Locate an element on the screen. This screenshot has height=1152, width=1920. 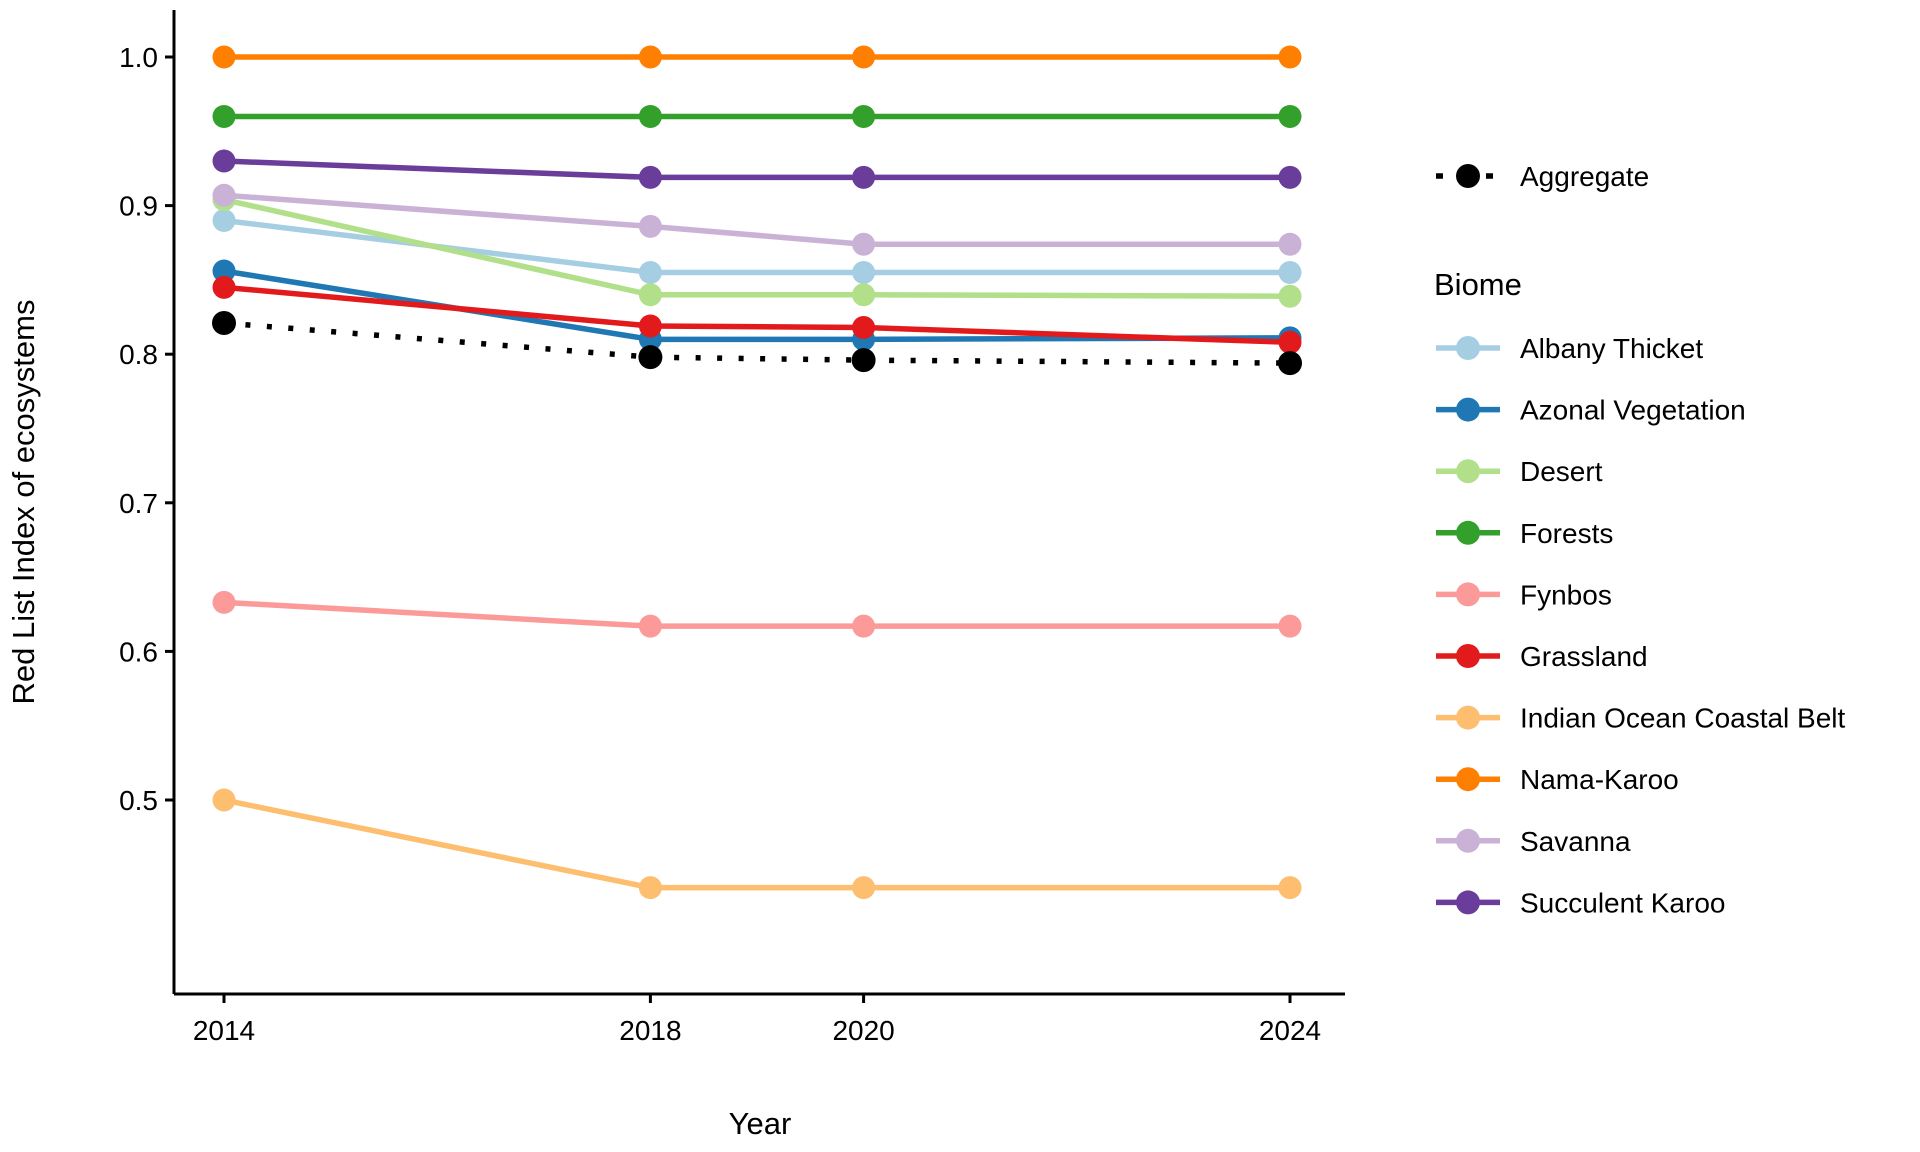
x-tick-label: 2018 is located at coordinates (650, 1030).